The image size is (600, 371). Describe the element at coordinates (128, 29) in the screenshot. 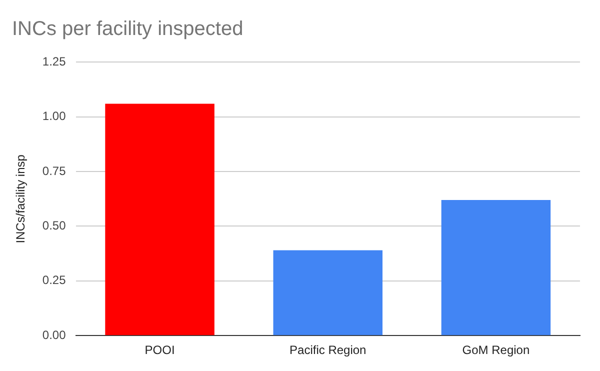

I see `chart-title: INCs per facility inspected` at that location.